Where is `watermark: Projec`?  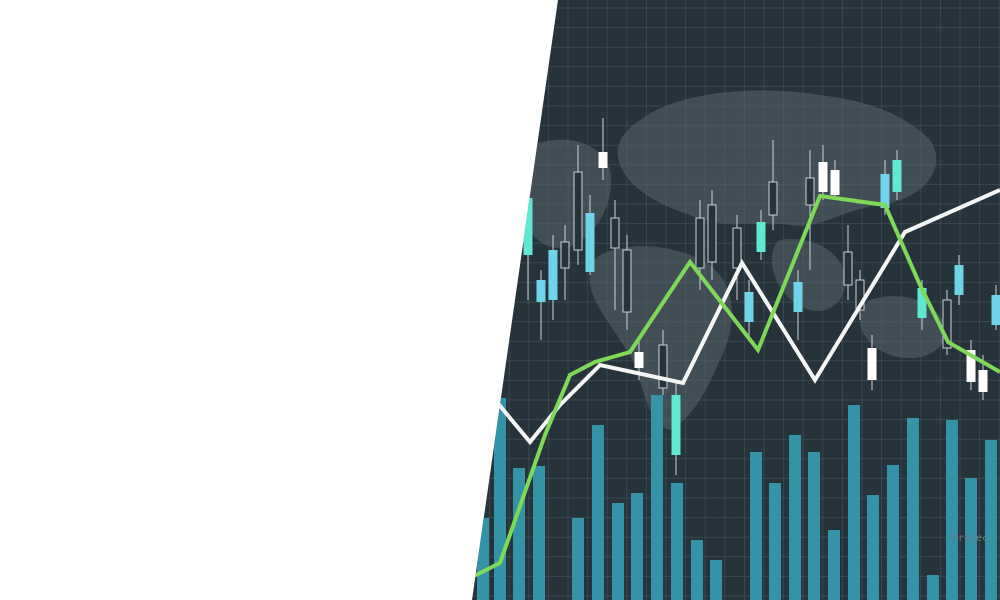
watermark: Projec is located at coordinates (970, 538).